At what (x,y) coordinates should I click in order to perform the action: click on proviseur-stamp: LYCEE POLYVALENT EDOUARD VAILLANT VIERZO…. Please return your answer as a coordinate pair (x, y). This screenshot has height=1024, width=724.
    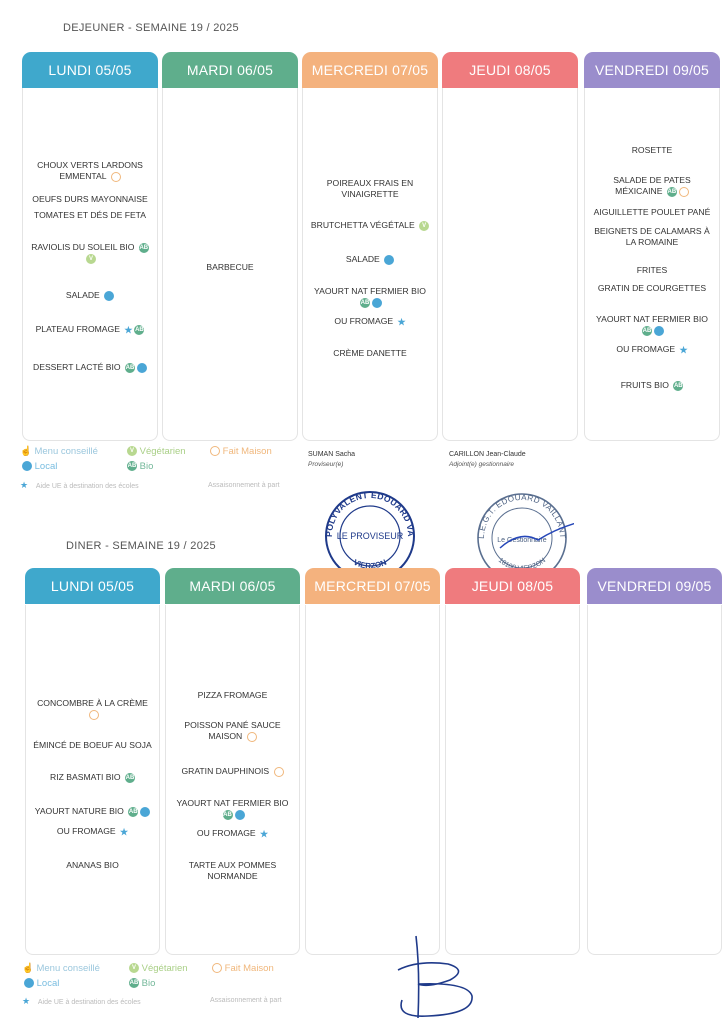
    Looking at the image, I should click on (367, 532).